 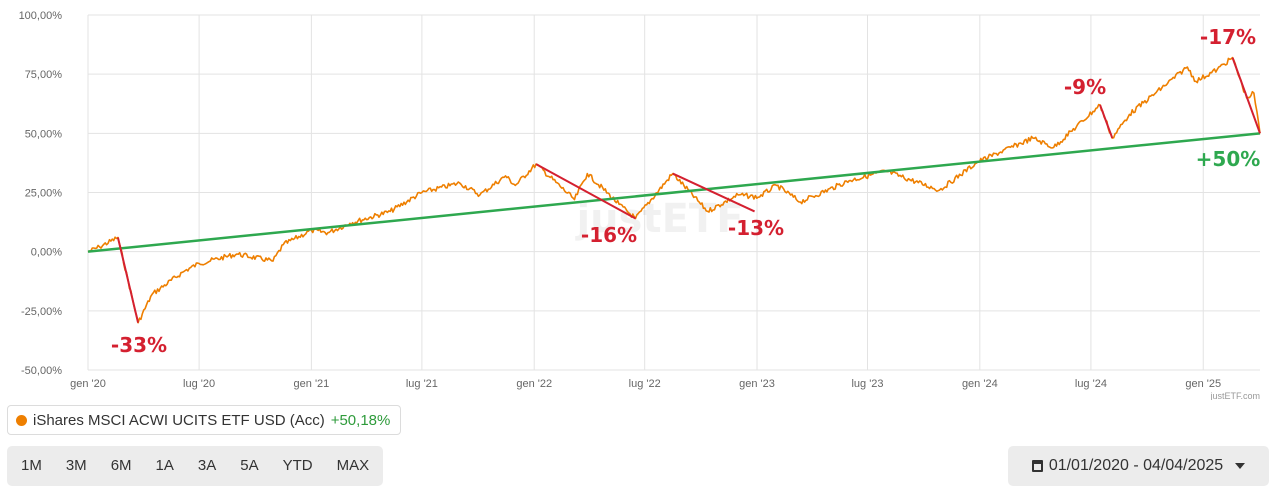 What do you see at coordinates (1085, 87) in the screenshot?
I see `drawdown-label: -9%` at bounding box center [1085, 87].